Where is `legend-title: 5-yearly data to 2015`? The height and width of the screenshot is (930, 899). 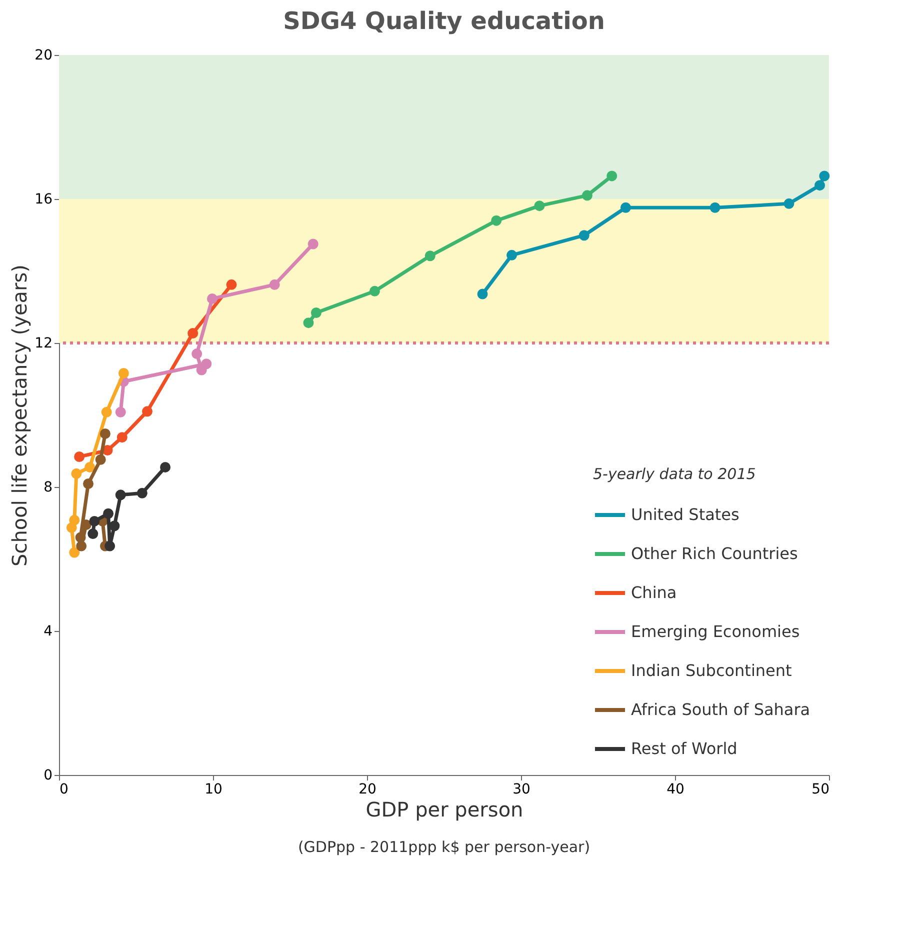 legend-title: 5-yearly data to 2015 is located at coordinates (674, 474).